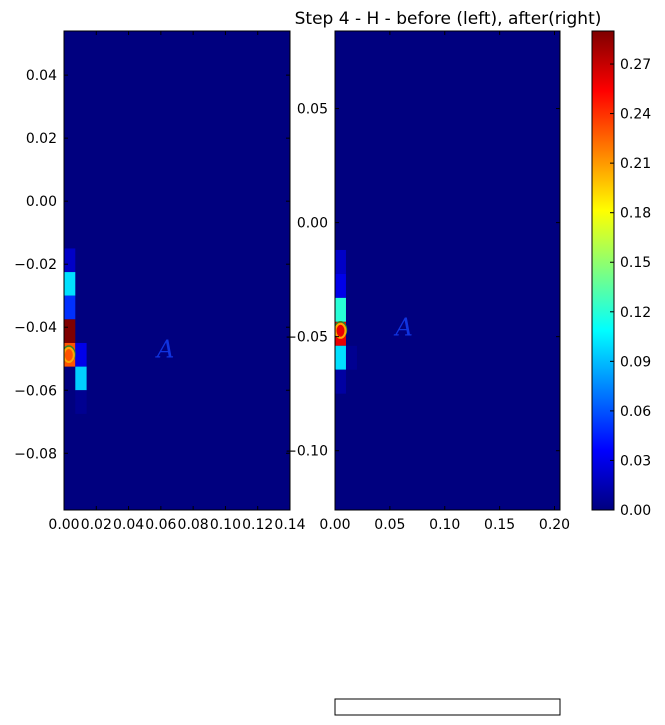 The image size is (665, 725). What do you see at coordinates (35, 265) in the screenshot?
I see `before-ytick-label: −0.02` at bounding box center [35, 265].